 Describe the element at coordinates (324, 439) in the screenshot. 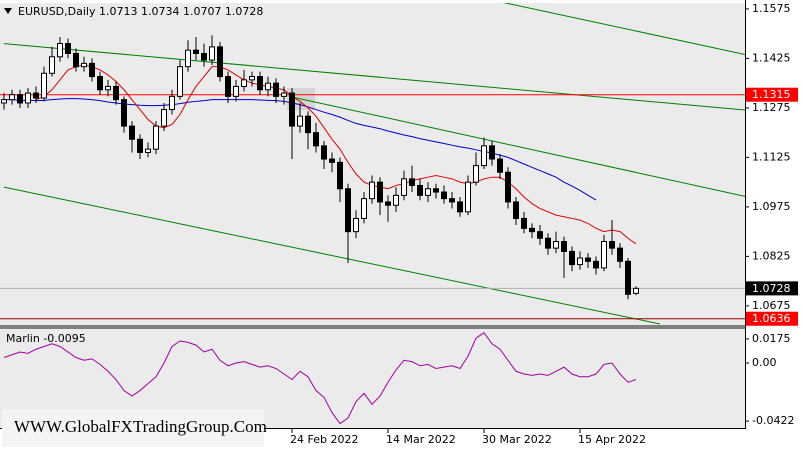

I see `x-tick-label: 24 Feb 2022` at that location.